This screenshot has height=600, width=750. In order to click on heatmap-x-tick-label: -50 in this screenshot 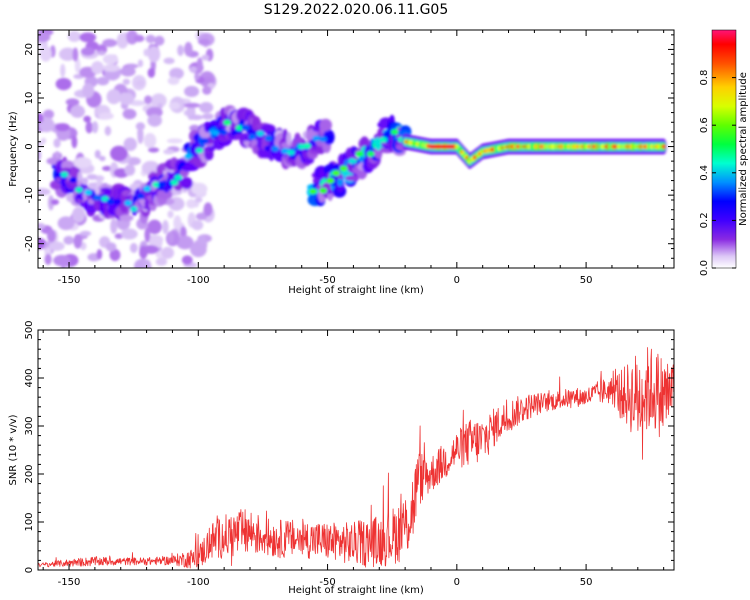, I will do `click(327, 280)`.